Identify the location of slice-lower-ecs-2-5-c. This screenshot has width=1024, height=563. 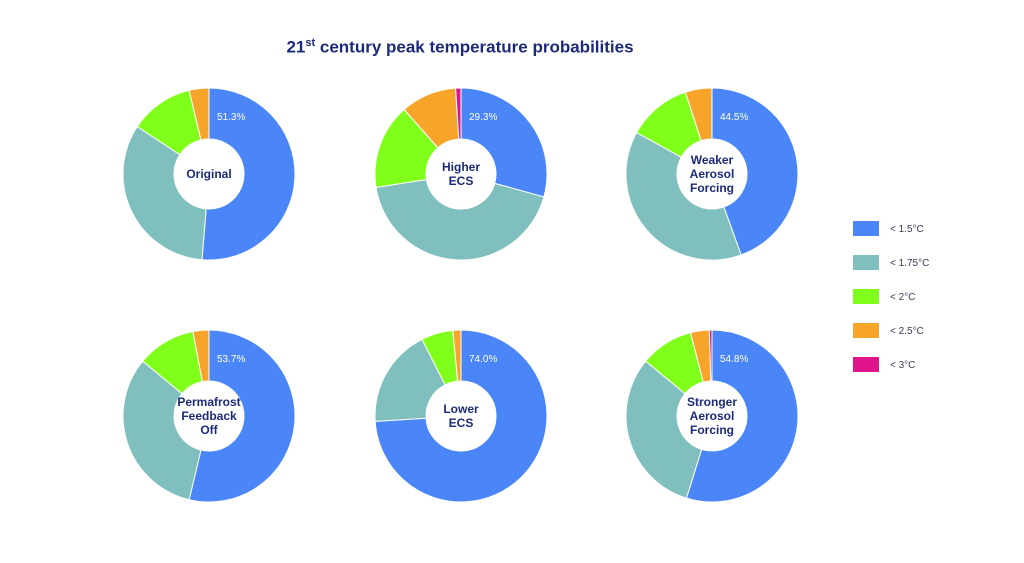
(457, 355).